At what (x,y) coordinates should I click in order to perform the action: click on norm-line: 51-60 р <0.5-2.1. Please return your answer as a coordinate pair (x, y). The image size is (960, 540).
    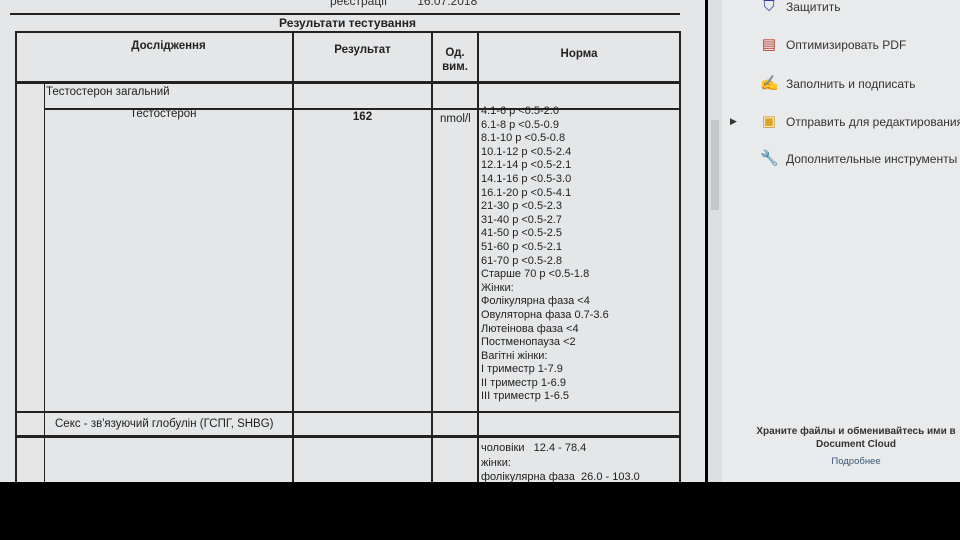
    Looking at the image, I should click on (522, 246).